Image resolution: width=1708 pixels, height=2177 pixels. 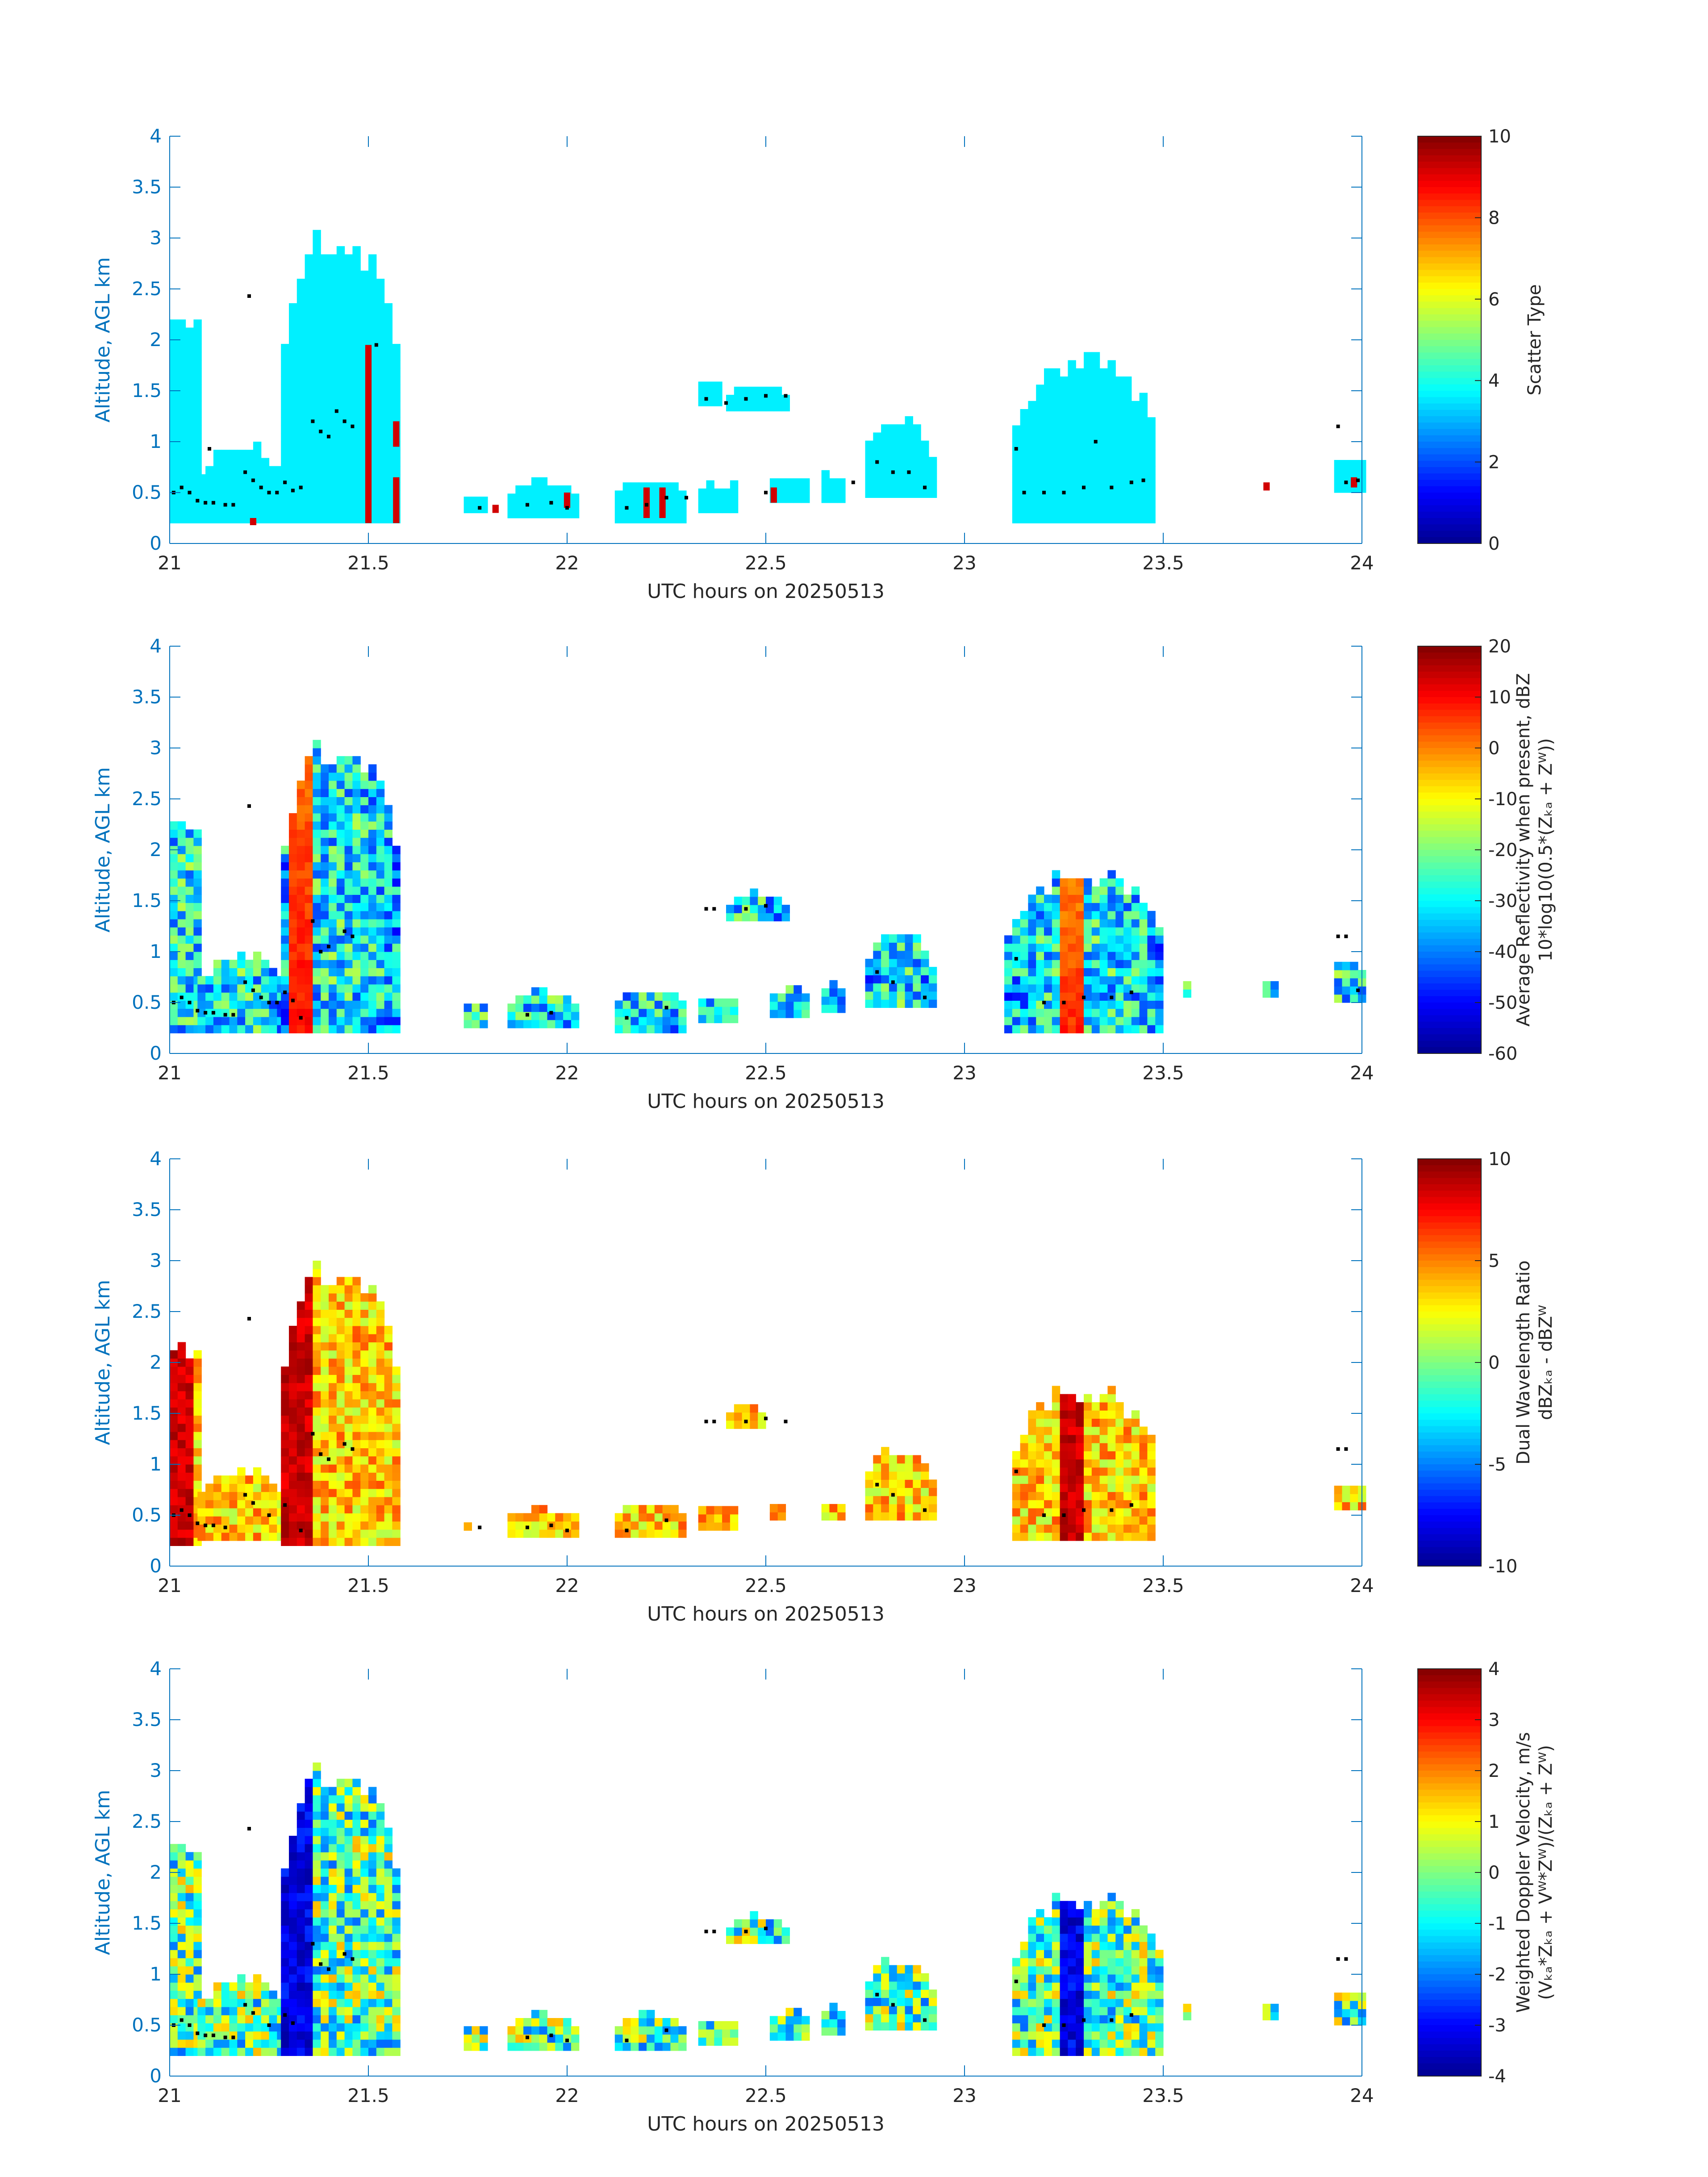 What do you see at coordinates (156, 951) in the screenshot?
I see `y-tick-label: 1` at bounding box center [156, 951].